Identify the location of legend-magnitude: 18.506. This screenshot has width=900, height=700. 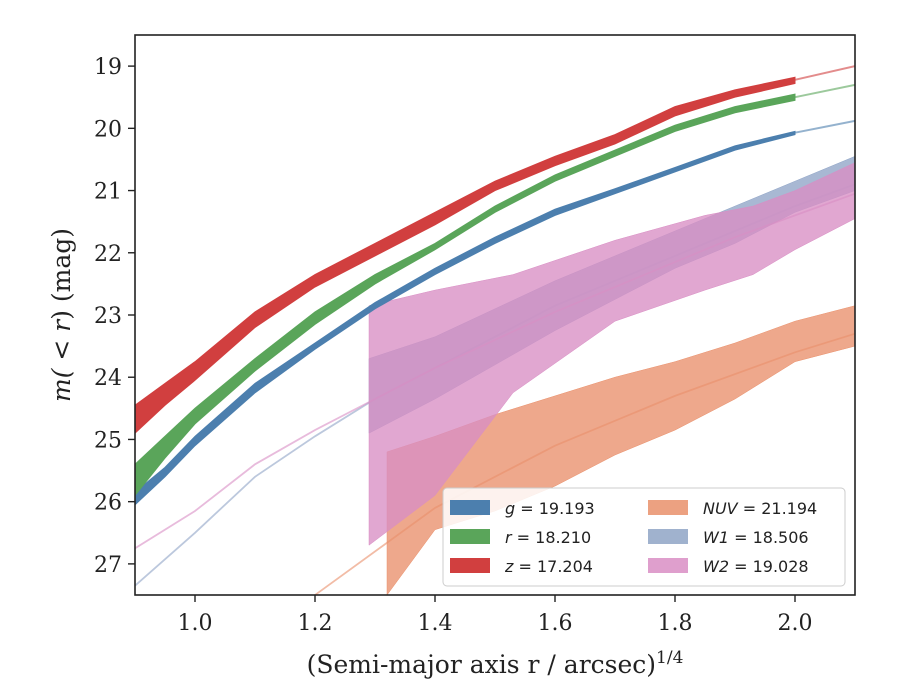
(781, 537).